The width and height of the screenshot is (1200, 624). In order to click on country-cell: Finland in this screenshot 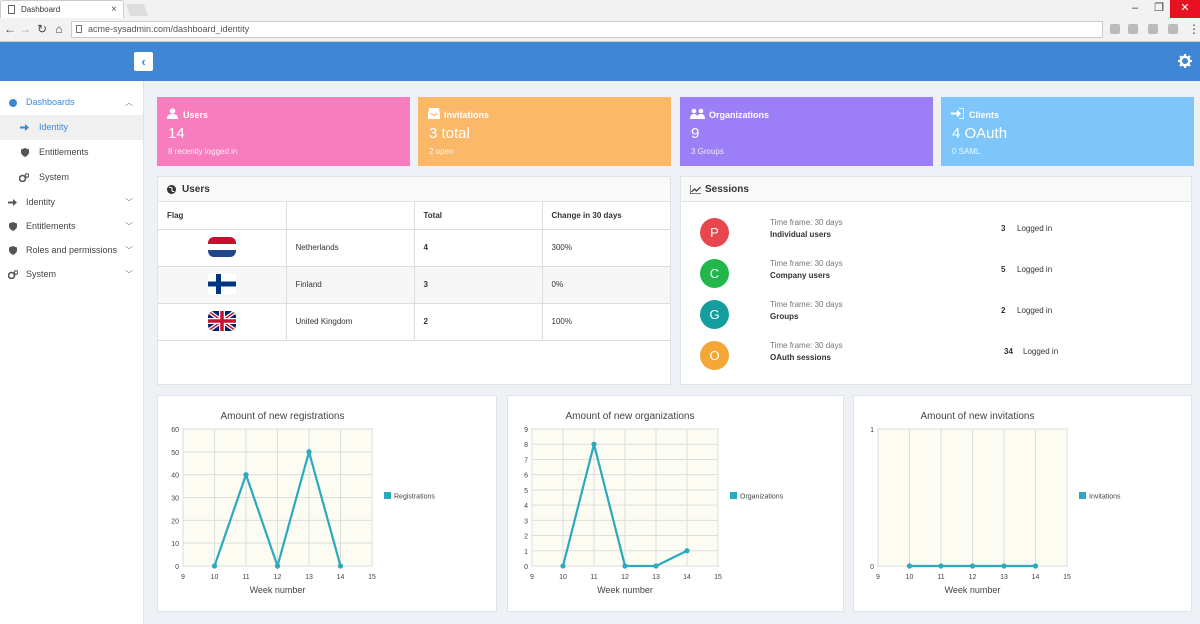, I will do `click(350, 285)`.